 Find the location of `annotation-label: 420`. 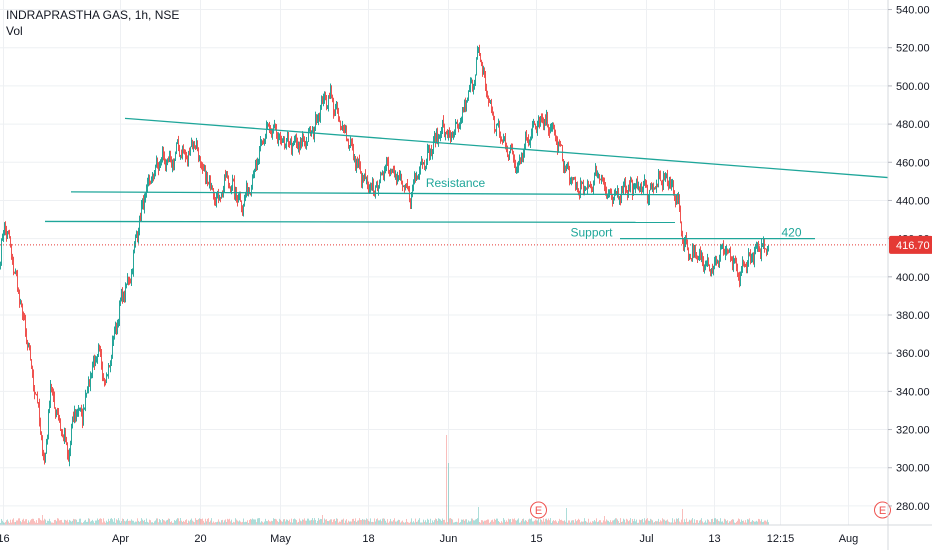

annotation-label: 420 is located at coordinates (791, 233).